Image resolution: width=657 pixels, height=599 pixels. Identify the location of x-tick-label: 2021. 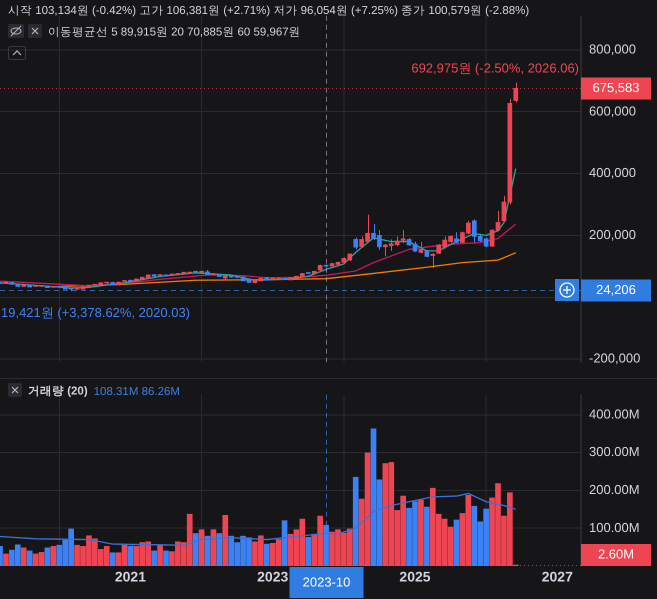
(130, 576).